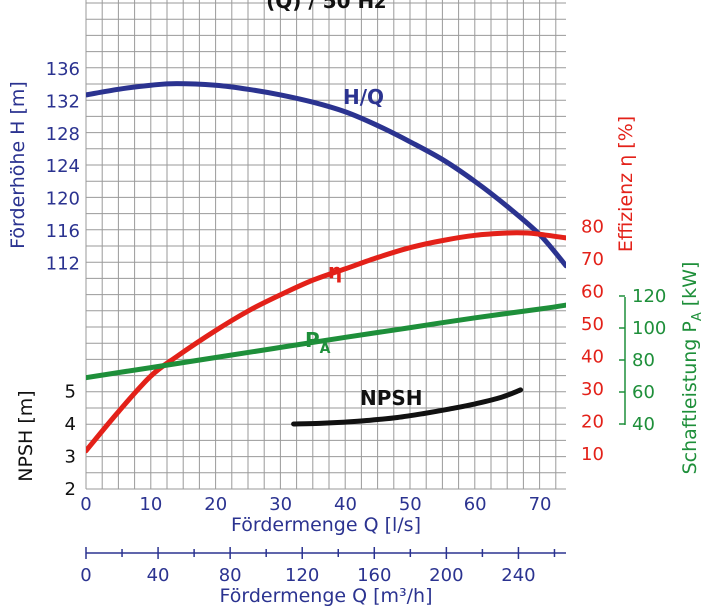 The image size is (702, 609). I want to click on npsh-tick-label: 5, so click(70, 392).